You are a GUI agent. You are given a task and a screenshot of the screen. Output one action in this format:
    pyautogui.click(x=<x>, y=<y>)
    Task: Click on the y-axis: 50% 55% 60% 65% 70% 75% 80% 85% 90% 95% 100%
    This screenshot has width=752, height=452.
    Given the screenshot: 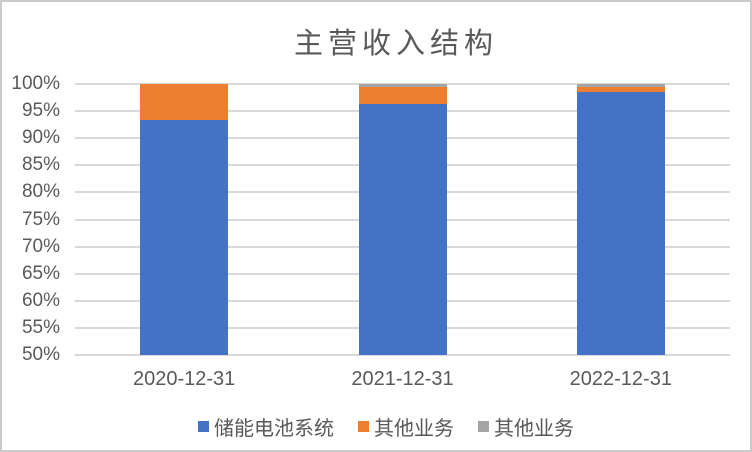 What is the action you would take?
    pyautogui.click(x=31, y=219)
    